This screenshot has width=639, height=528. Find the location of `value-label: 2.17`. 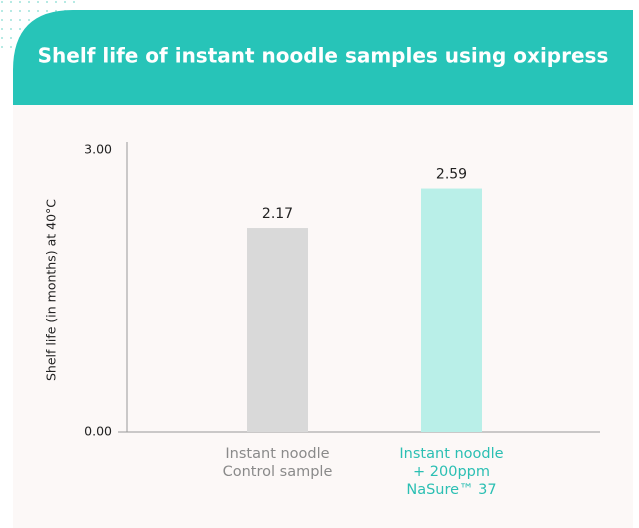

value-label: 2.17 is located at coordinates (277, 214).